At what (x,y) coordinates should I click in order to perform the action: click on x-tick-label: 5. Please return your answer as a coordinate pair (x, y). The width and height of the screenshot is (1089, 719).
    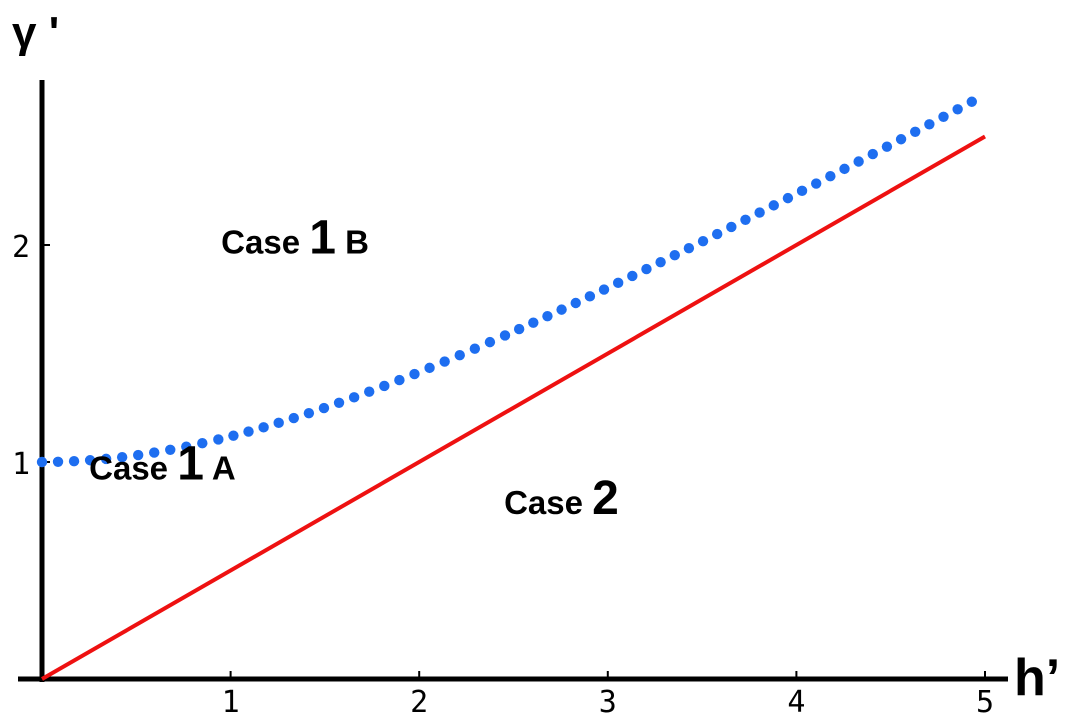
    Looking at the image, I should click on (985, 702).